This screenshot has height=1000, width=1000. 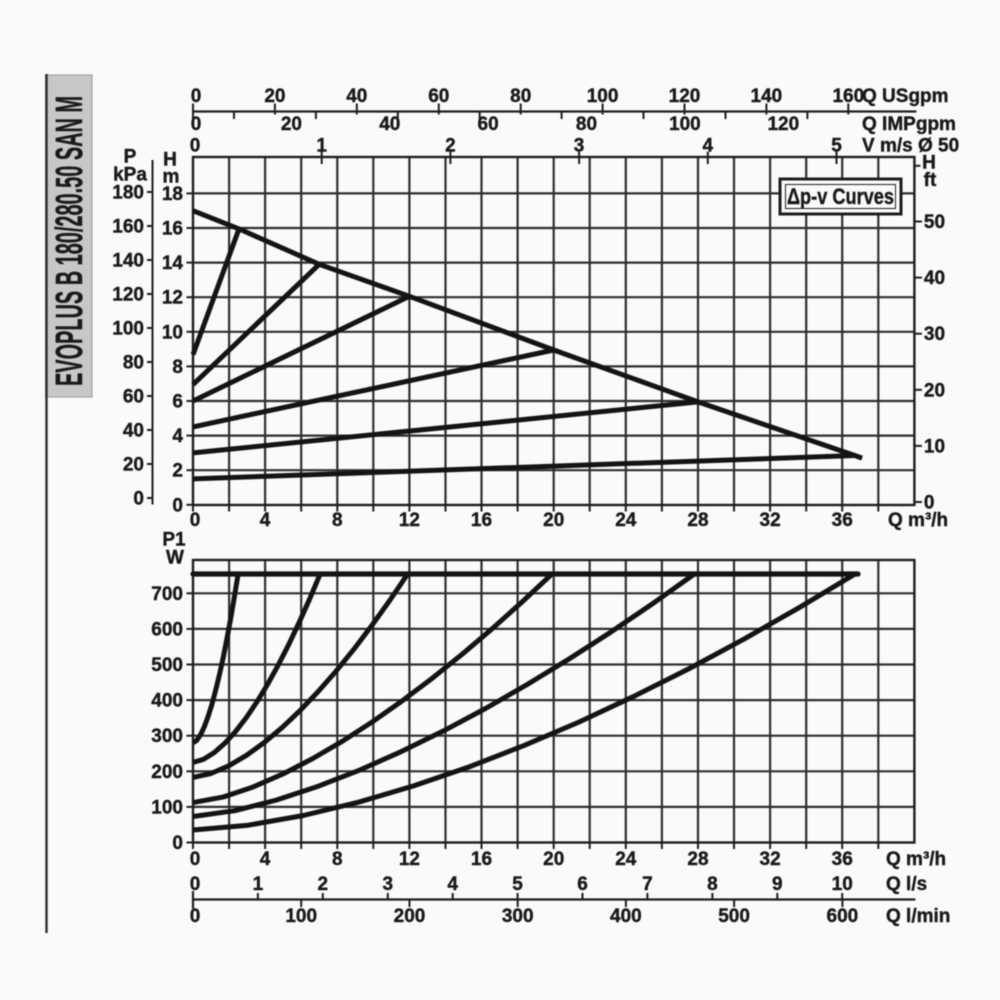 What do you see at coordinates (918, 916) in the screenshot?
I see `svg-text: Q l/min` at bounding box center [918, 916].